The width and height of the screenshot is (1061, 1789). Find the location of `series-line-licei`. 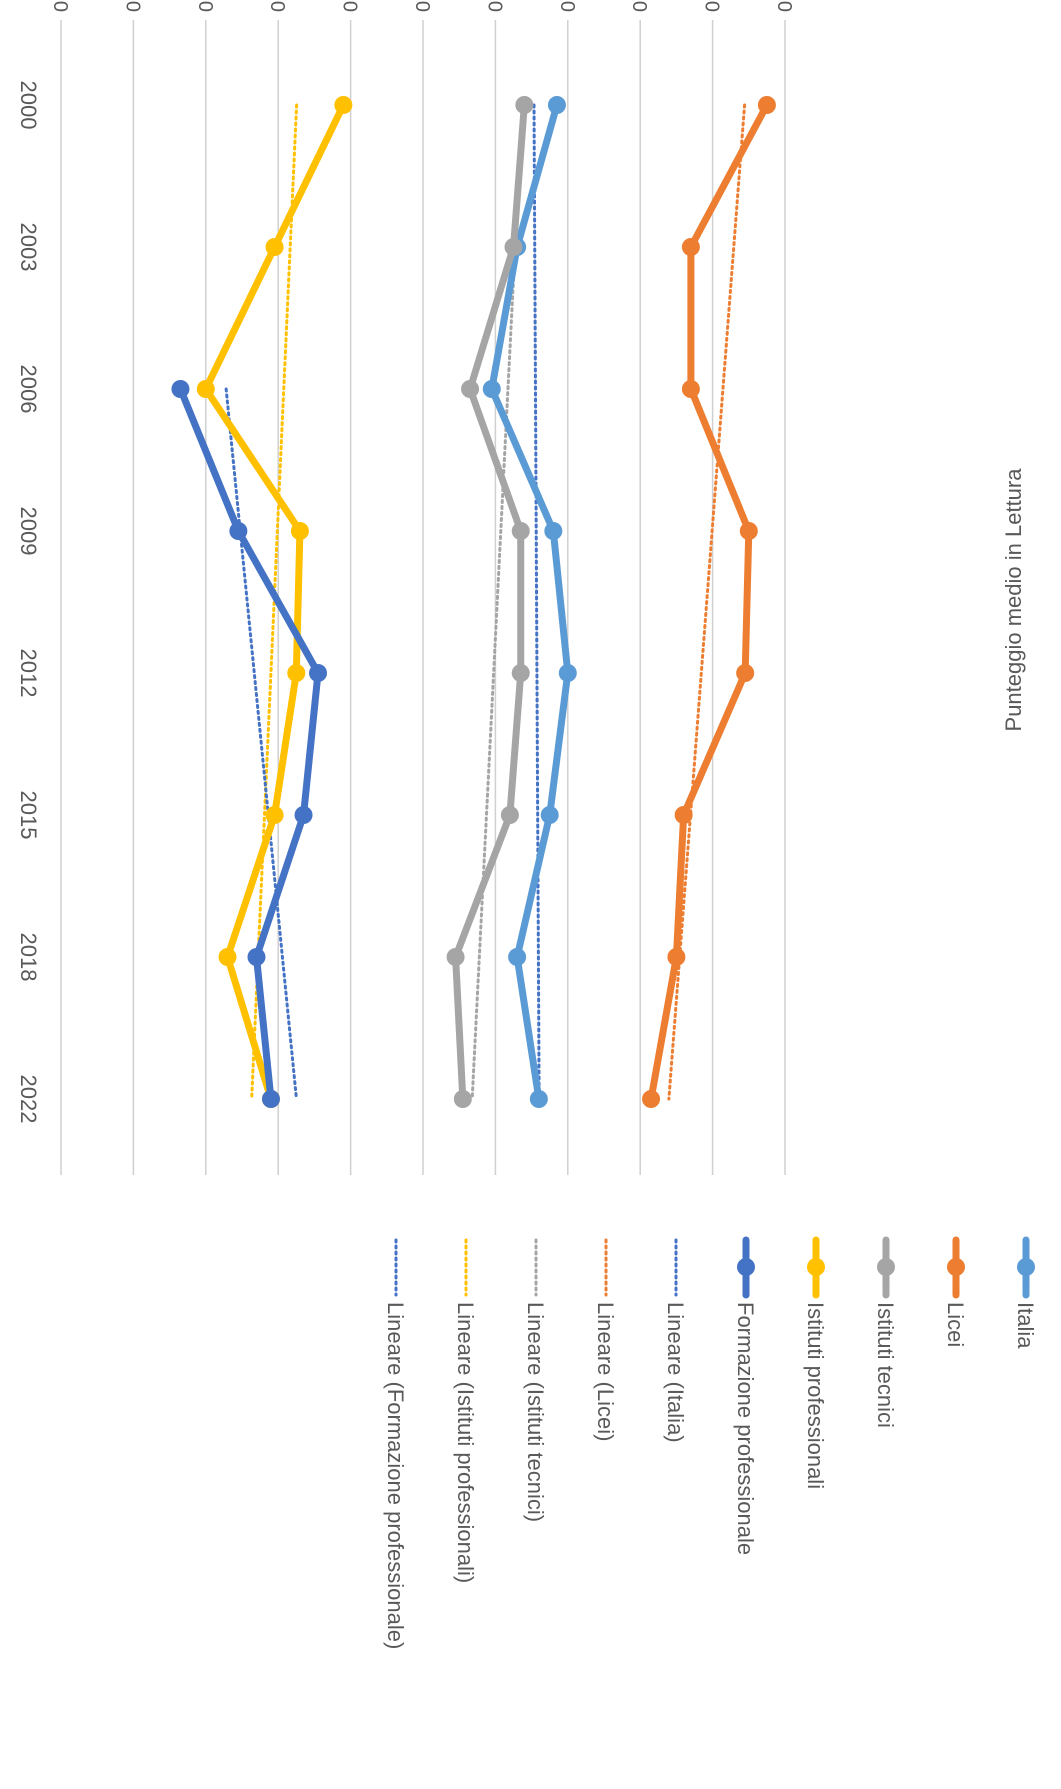

series-line-licei is located at coordinates (709, 602).